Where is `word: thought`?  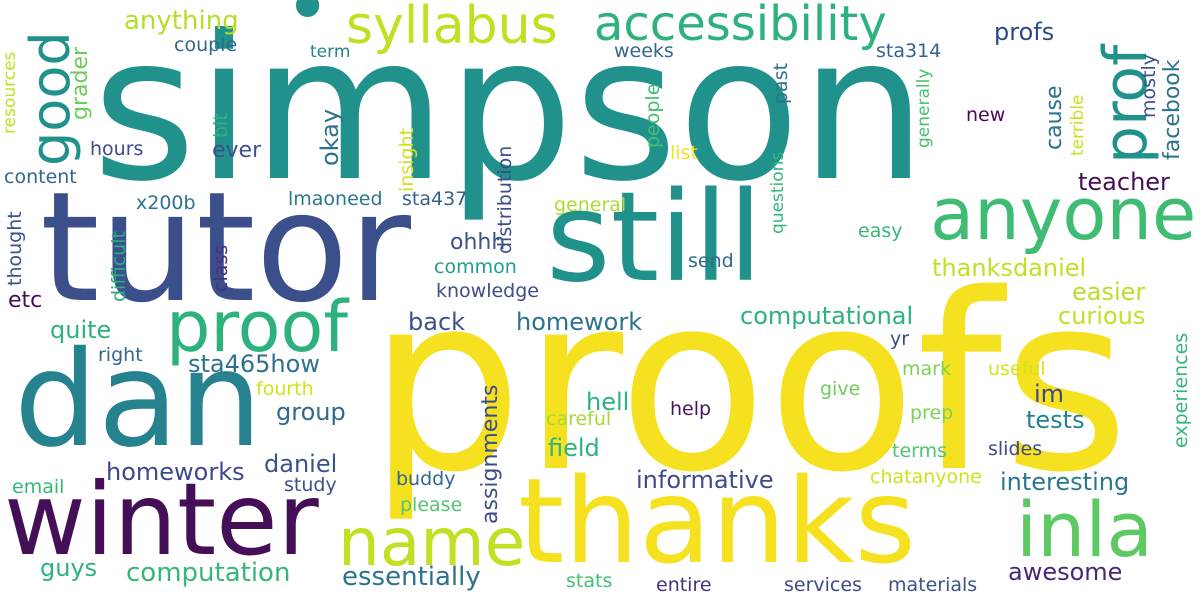 word: thought is located at coordinates (15, 248).